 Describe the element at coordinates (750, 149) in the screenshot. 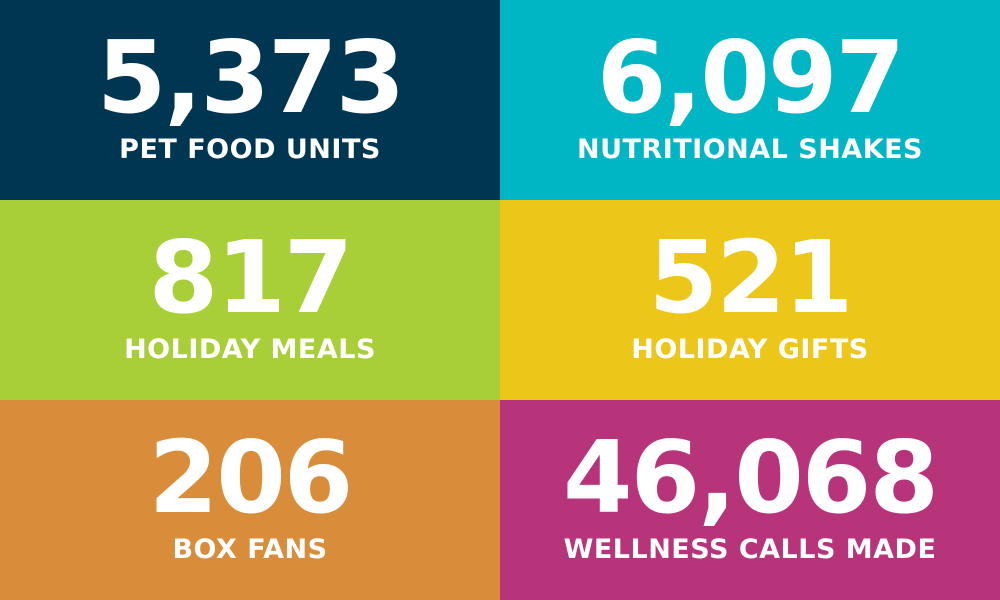

I see `stat-label: NUTRITIONAL SHAKES` at that location.